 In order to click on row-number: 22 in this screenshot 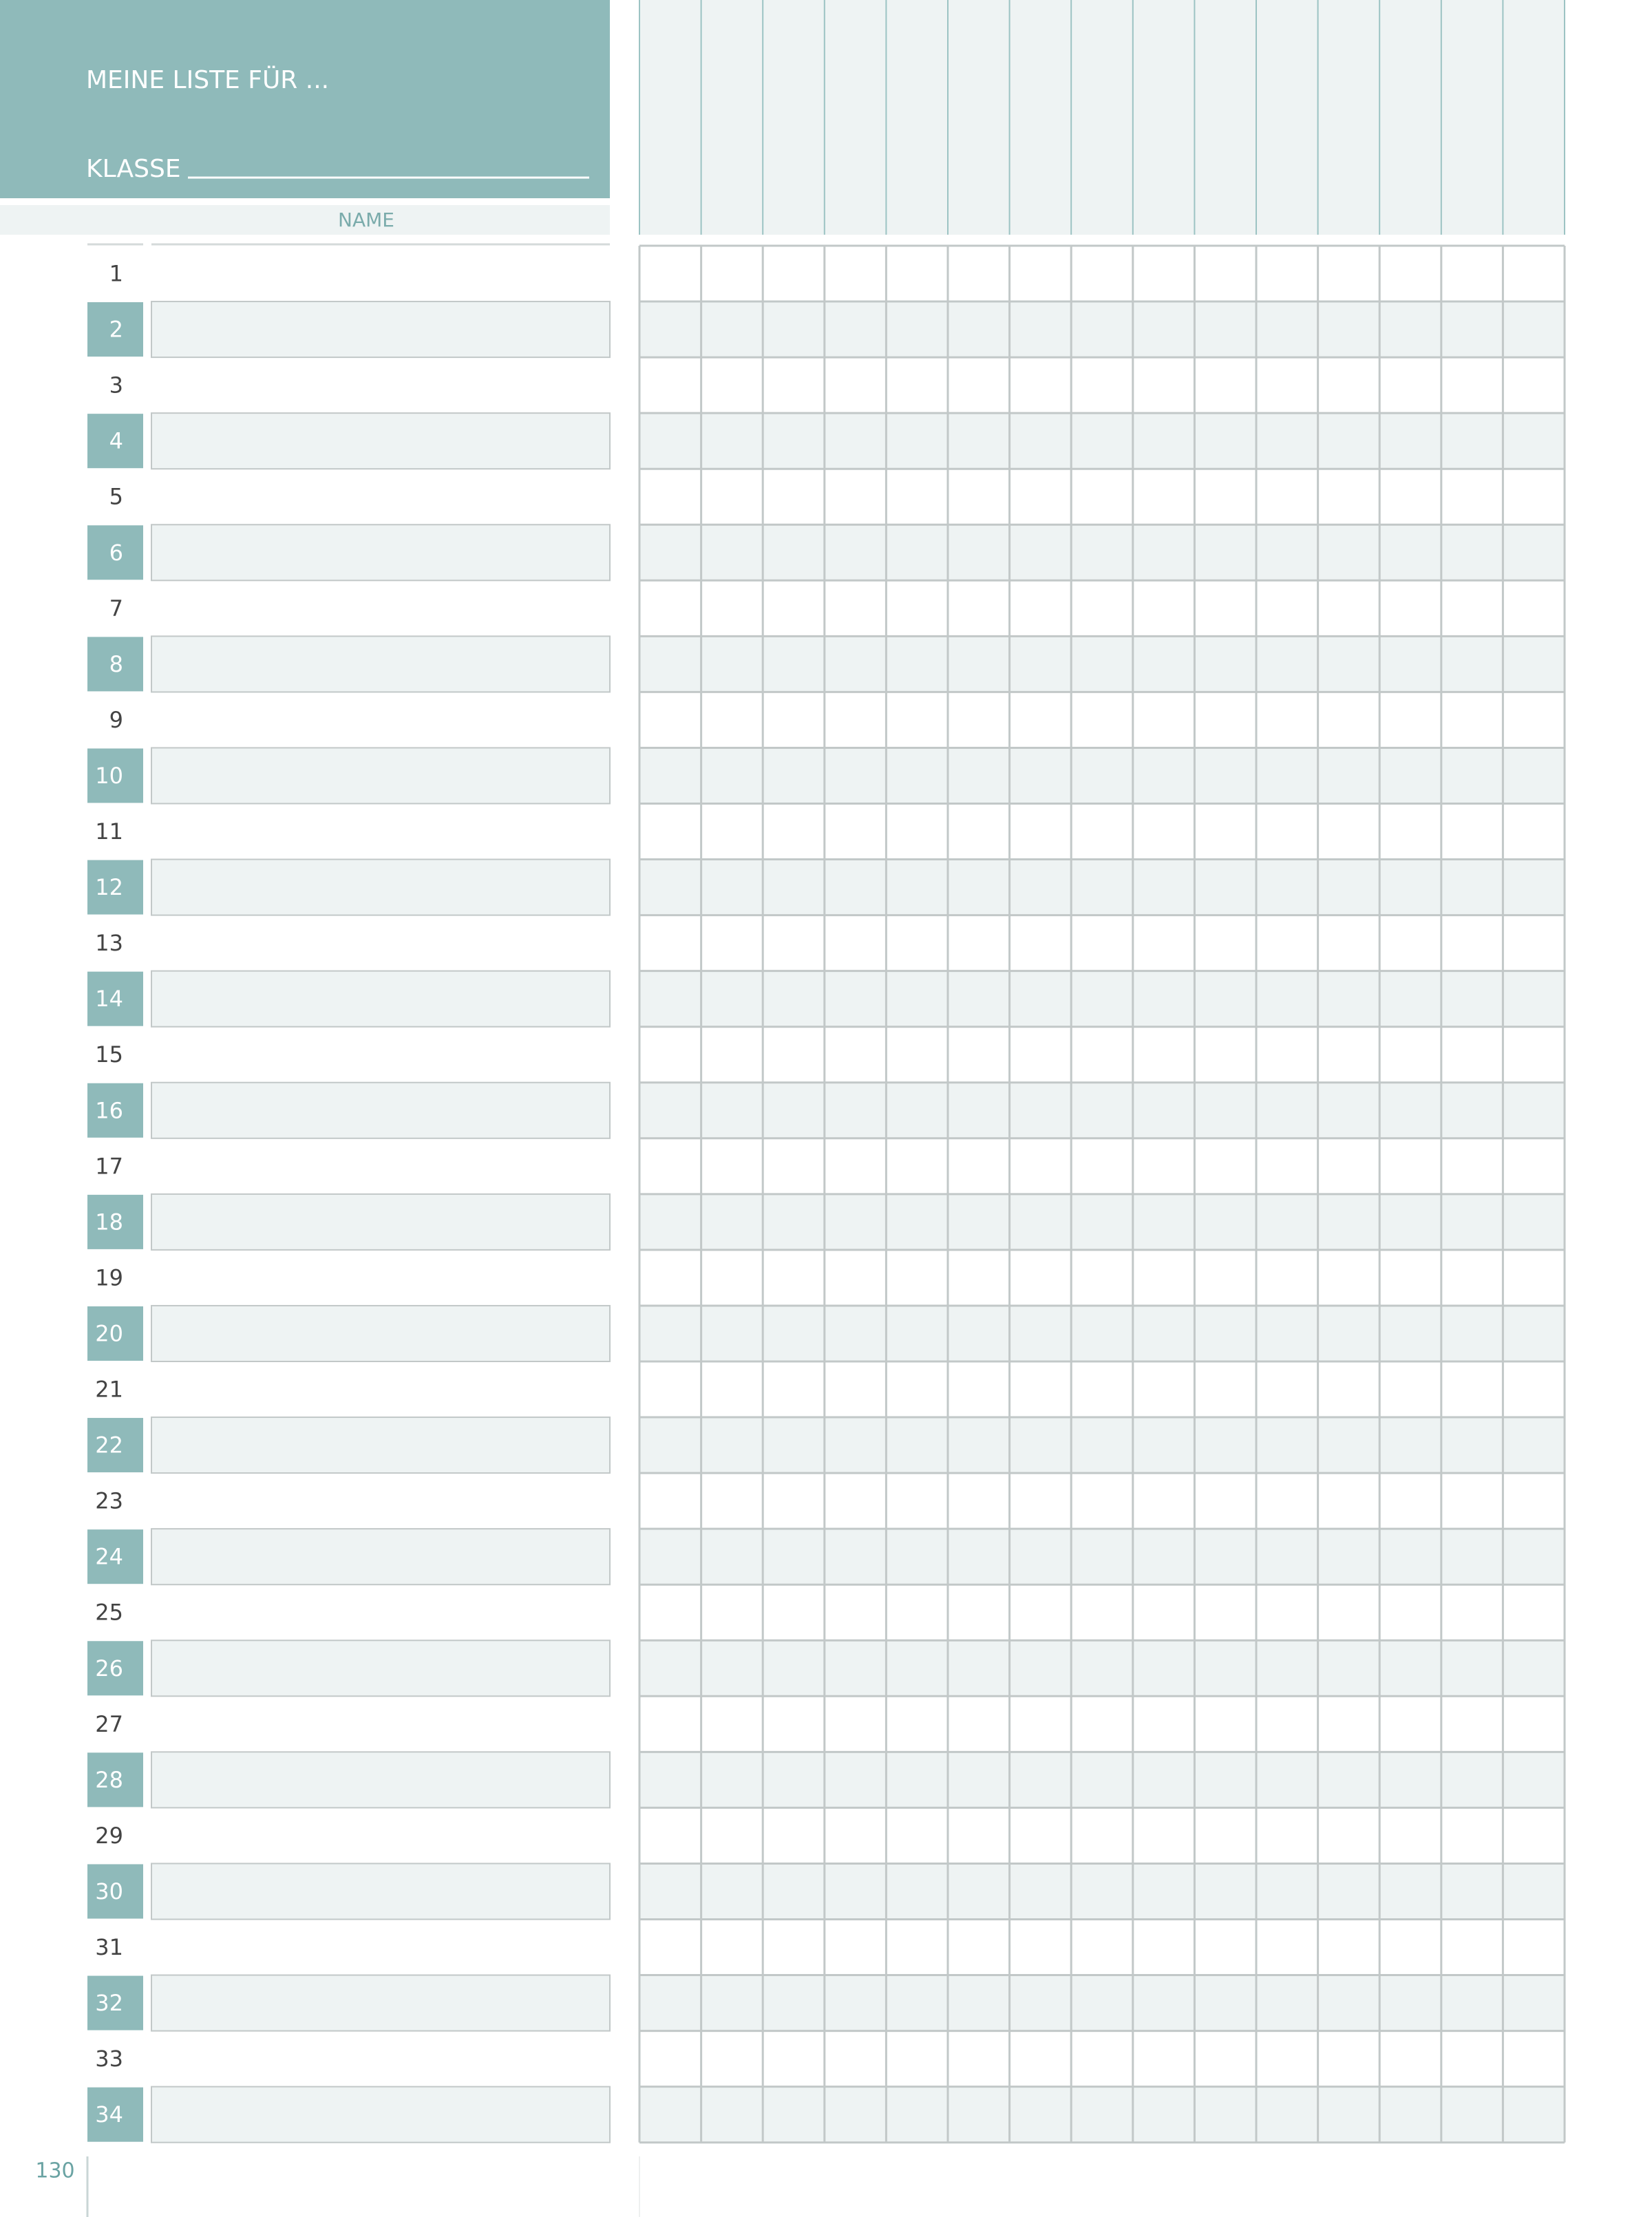, I will do `click(109, 1445)`.